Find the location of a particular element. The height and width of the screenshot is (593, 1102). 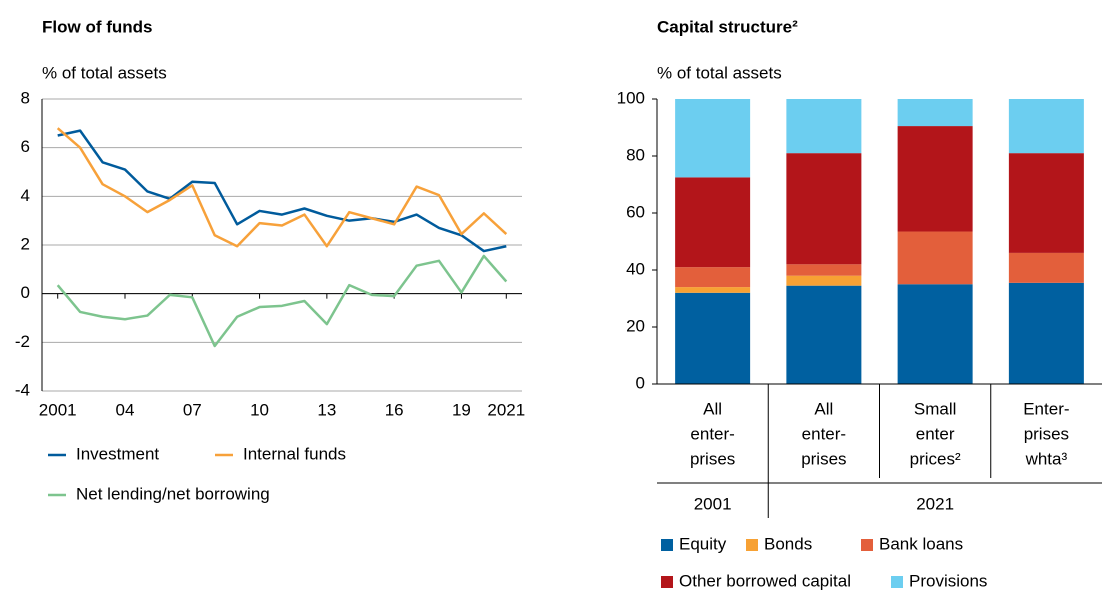

x-tick-label: whta³ is located at coordinates (1046, 458).